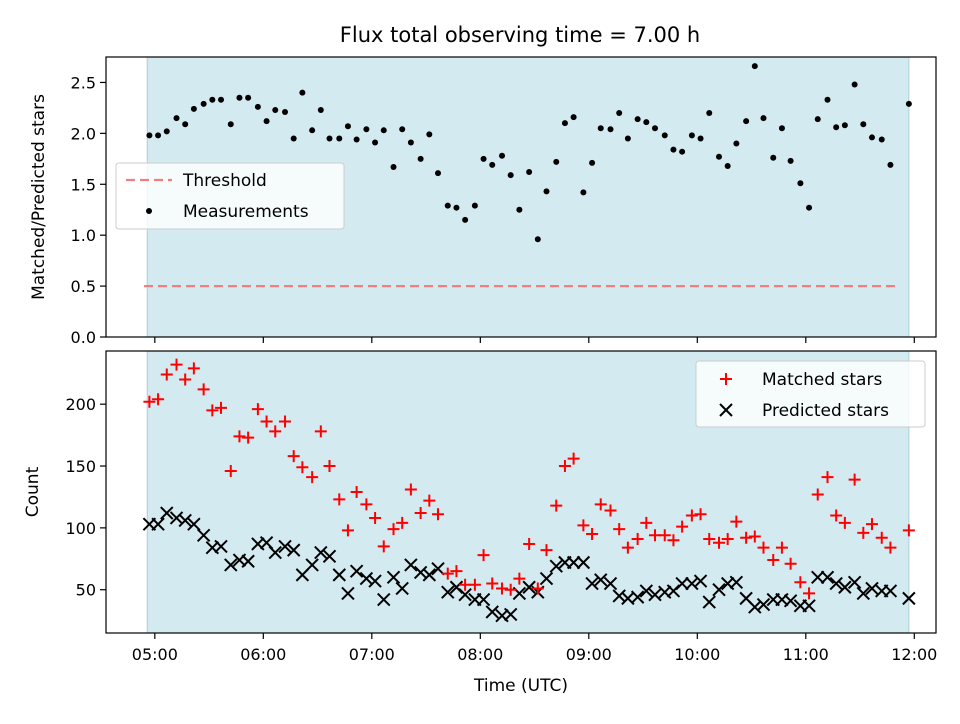 The height and width of the screenshot is (724, 960). Describe the element at coordinates (825, 411) in the screenshot. I see `legend-predicted-label: Predicted stars` at that location.